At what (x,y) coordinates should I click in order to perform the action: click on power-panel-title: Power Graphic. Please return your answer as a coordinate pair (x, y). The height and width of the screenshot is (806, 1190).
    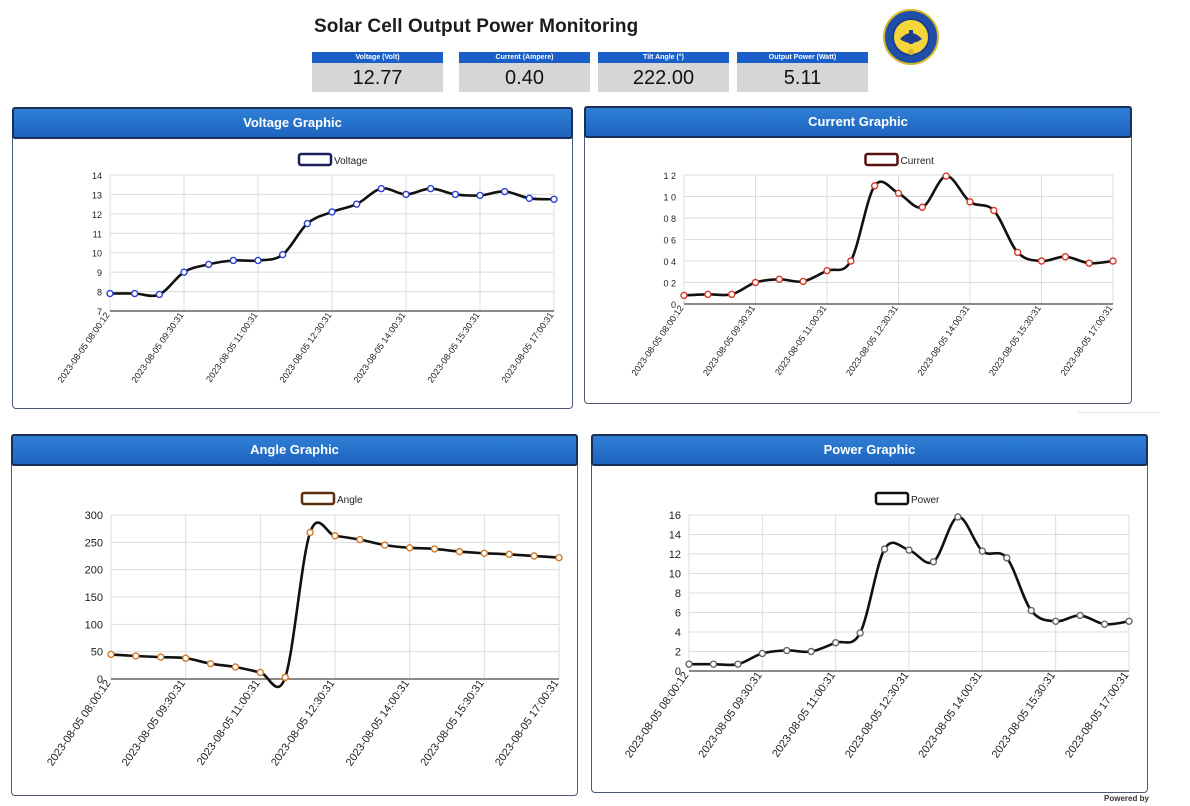
    Looking at the image, I should click on (869, 450).